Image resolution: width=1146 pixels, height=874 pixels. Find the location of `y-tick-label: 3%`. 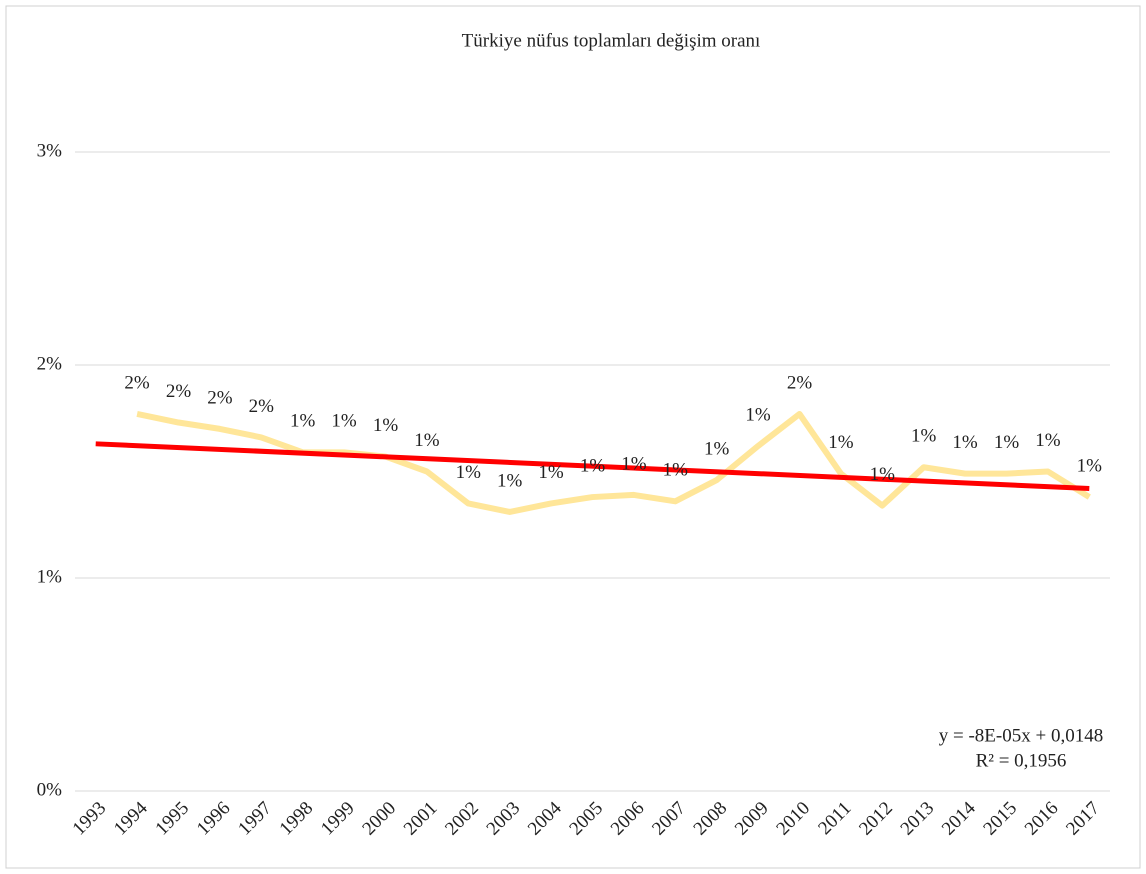

y-tick-label: 3% is located at coordinates (50, 150).